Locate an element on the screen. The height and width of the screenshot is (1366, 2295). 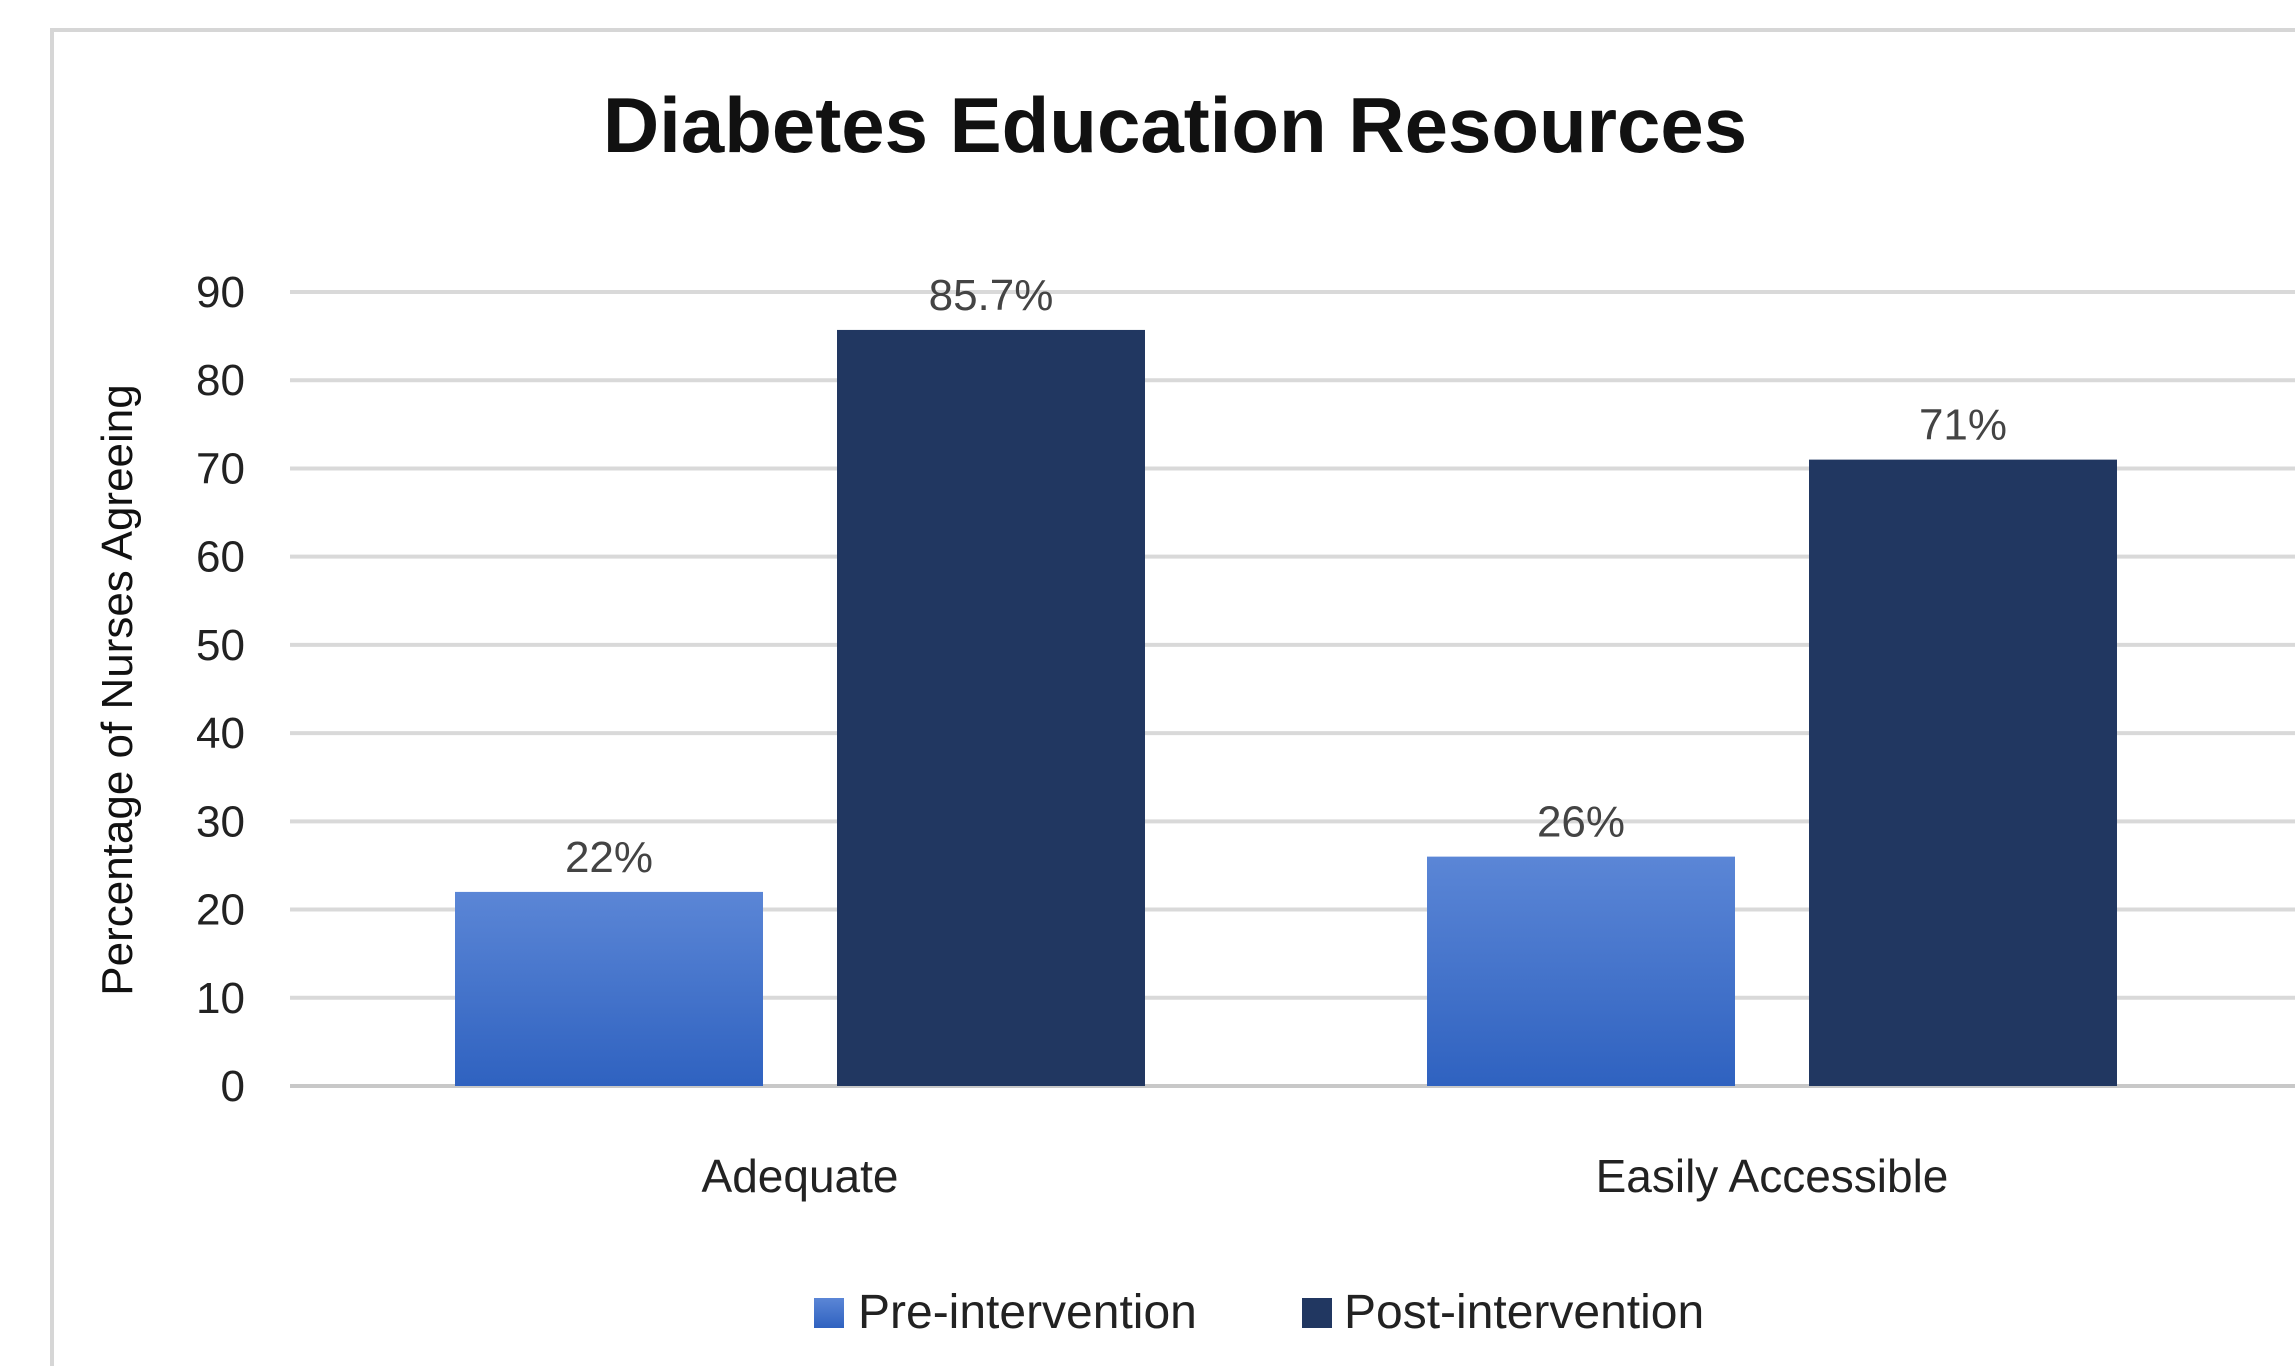
bar-pre-adequate is located at coordinates (609, 988).